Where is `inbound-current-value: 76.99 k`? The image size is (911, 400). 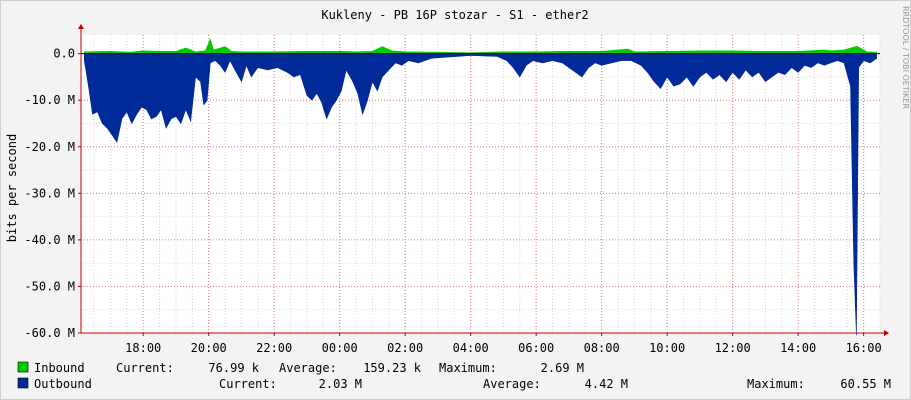
inbound-current-value: 76.99 k is located at coordinates (233, 368).